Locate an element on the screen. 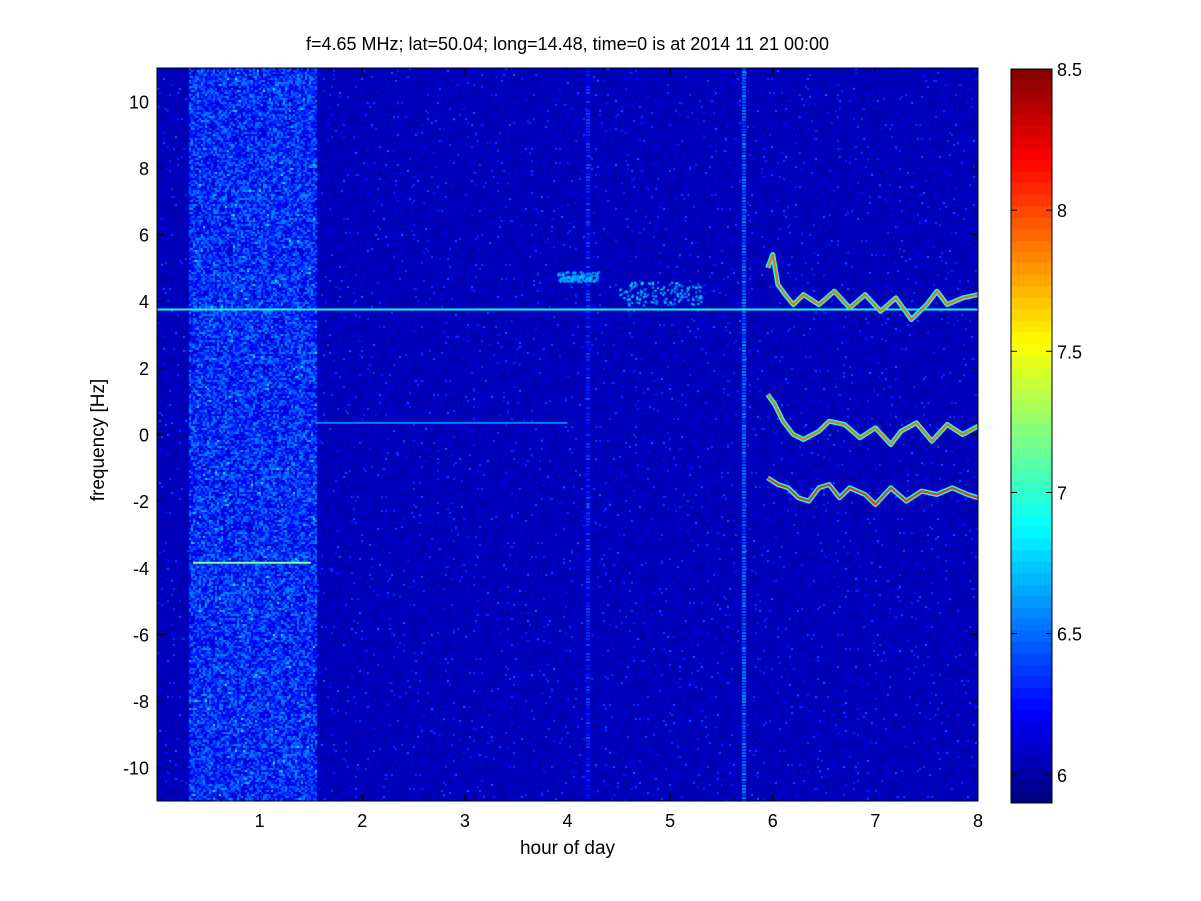 This screenshot has width=1201, height=901. y-tick-label: 4 is located at coordinates (144, 302).